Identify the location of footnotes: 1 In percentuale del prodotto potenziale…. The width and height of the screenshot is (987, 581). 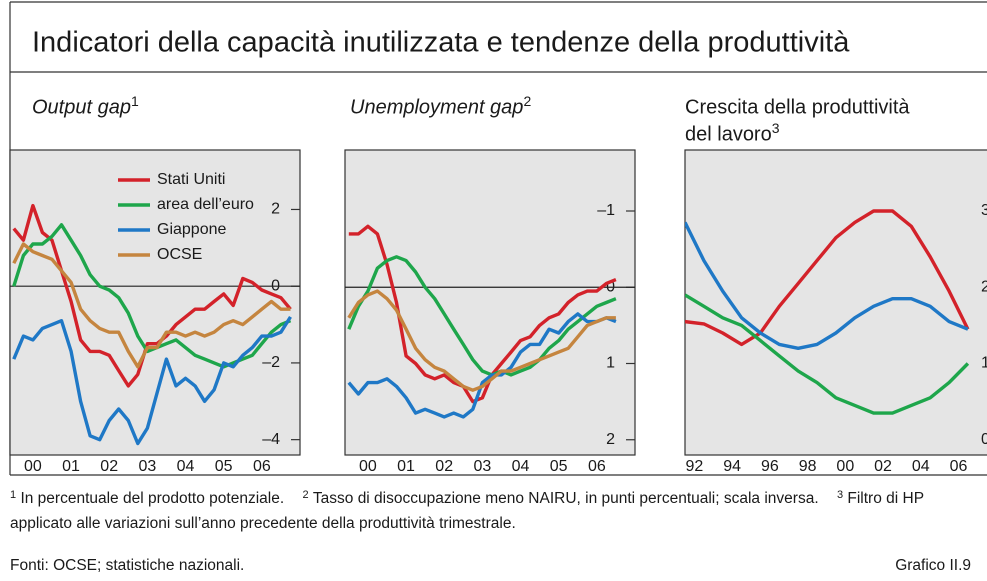
(498, 511).